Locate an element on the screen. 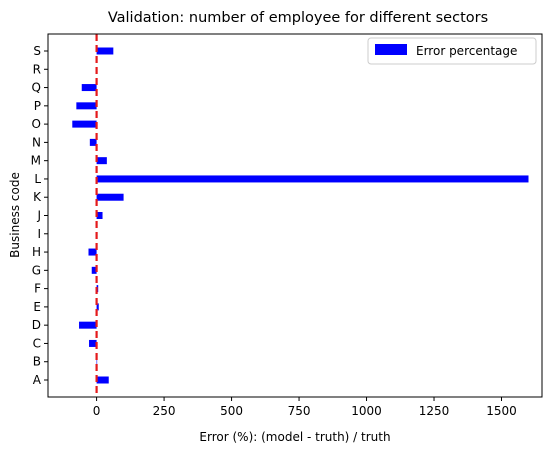  bar-O is located at coordinates (84, 124).